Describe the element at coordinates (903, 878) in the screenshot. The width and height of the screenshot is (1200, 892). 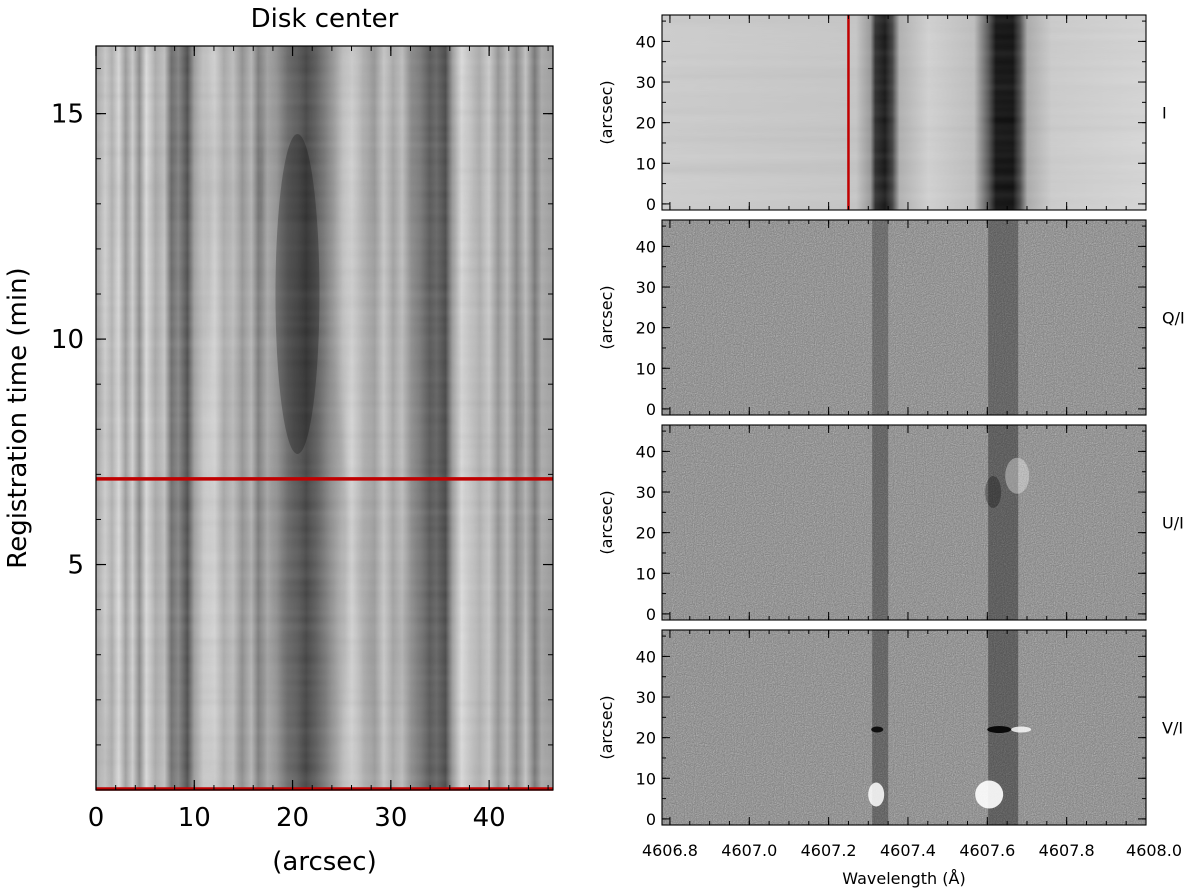
I see `x-axis-label: Wavelength (Å)` at that location.